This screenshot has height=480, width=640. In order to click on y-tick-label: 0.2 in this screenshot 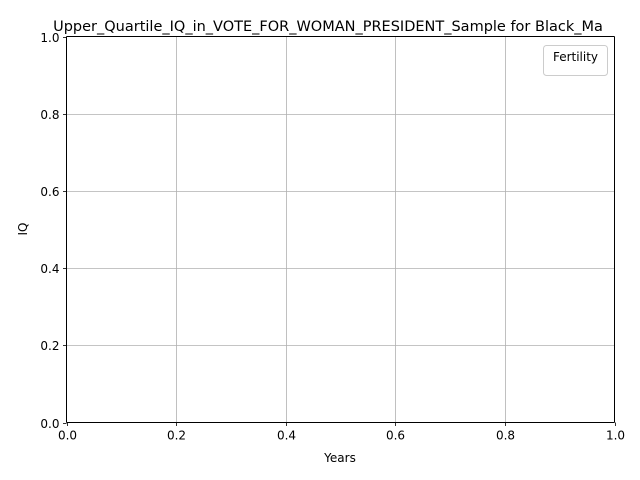, I will do `click(49, 346)`.